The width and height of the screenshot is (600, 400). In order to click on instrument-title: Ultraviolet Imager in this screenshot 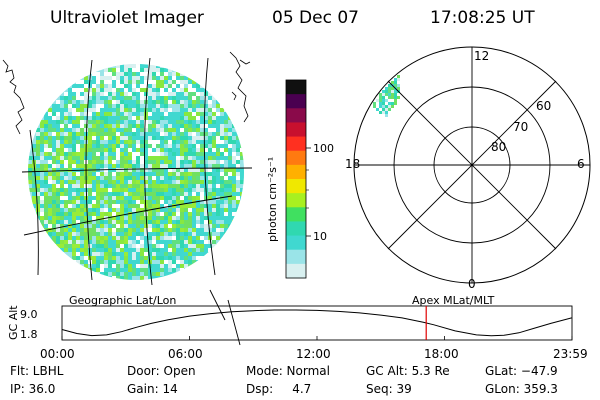, I will do `click(127, 18)`.